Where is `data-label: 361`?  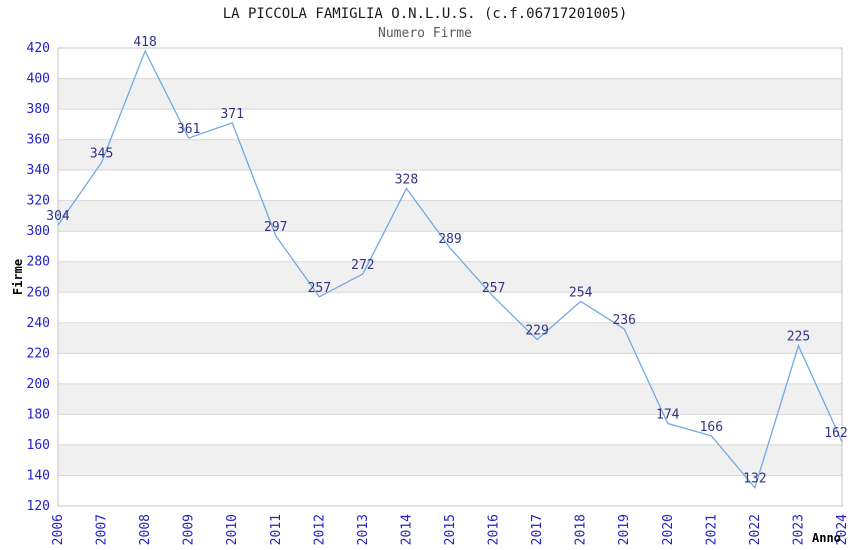 data-label: 361 is located at coordinates (188, 129).